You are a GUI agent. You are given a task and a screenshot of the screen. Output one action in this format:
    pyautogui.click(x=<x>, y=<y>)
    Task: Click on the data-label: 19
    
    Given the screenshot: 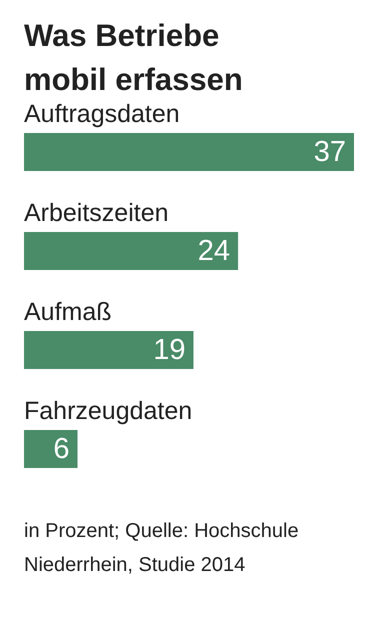 What is the action you would take?
    pyautogui.click(x=169, y=350)
    